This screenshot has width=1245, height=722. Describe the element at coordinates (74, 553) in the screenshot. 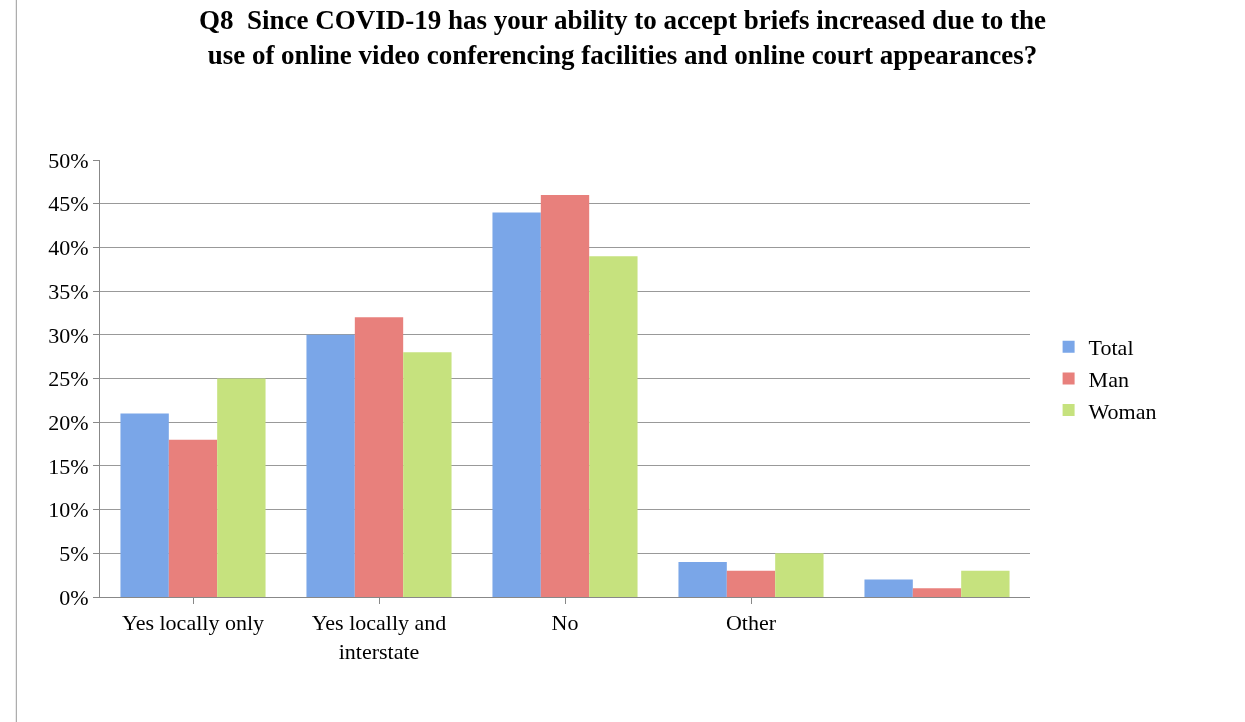

I see `y-tick-label: 5%` at that location.